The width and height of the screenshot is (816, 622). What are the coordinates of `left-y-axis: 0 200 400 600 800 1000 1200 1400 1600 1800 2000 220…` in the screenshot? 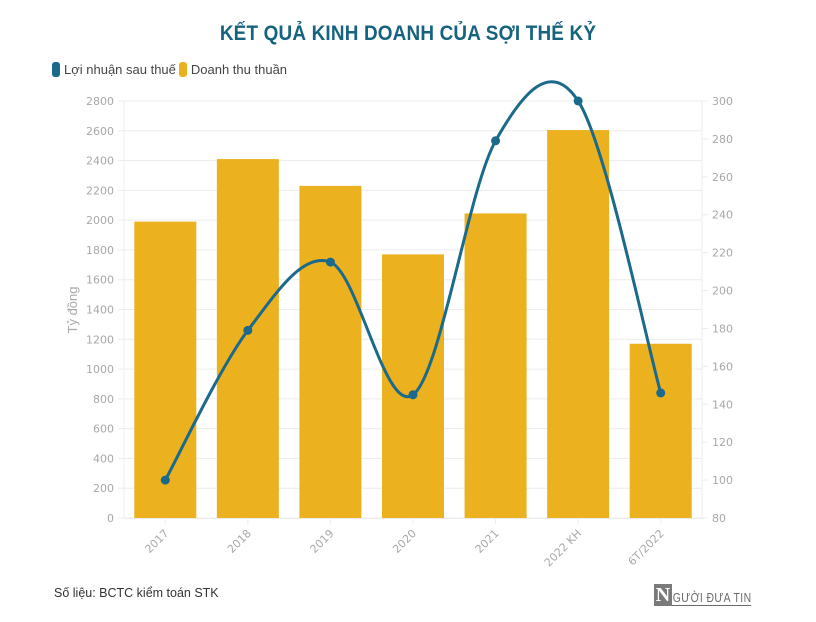 It's located at (105, 310).